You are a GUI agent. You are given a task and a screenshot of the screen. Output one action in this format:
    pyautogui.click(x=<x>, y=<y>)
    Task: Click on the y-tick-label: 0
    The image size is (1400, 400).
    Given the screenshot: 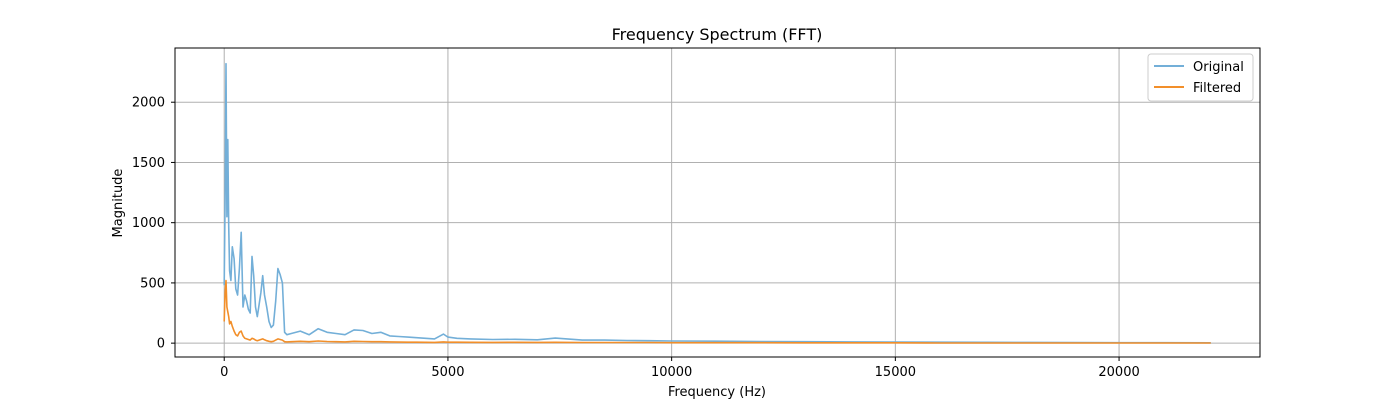 What is the action you would take?
    pyautogui.click(x=161, y=344)
    